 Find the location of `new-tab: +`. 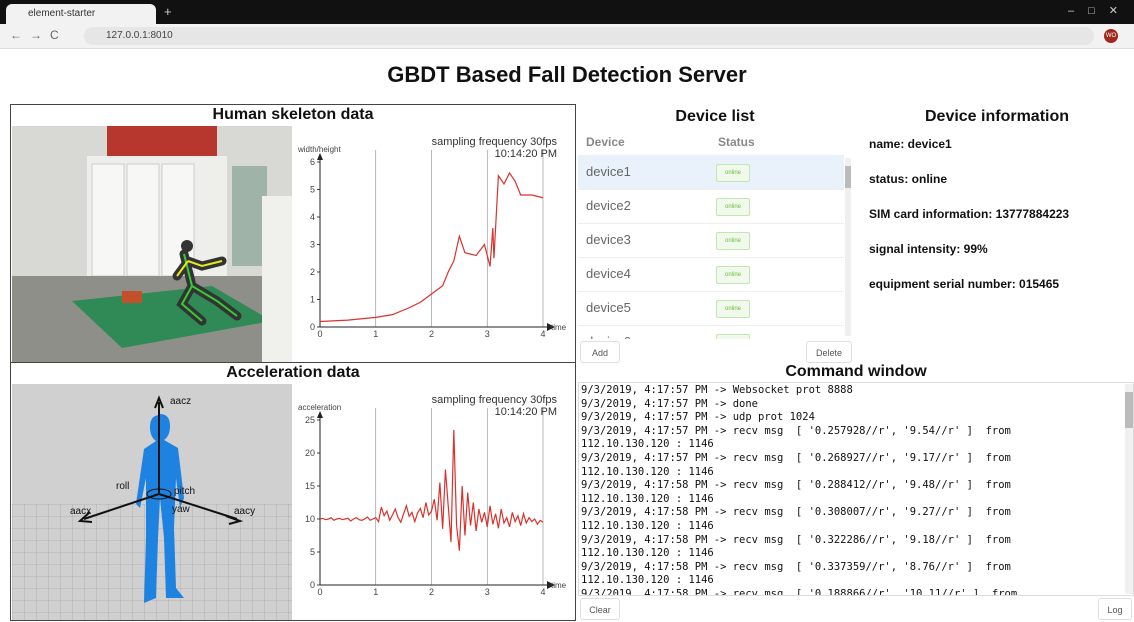

new-tab: + is located at coordinates (168, 11).